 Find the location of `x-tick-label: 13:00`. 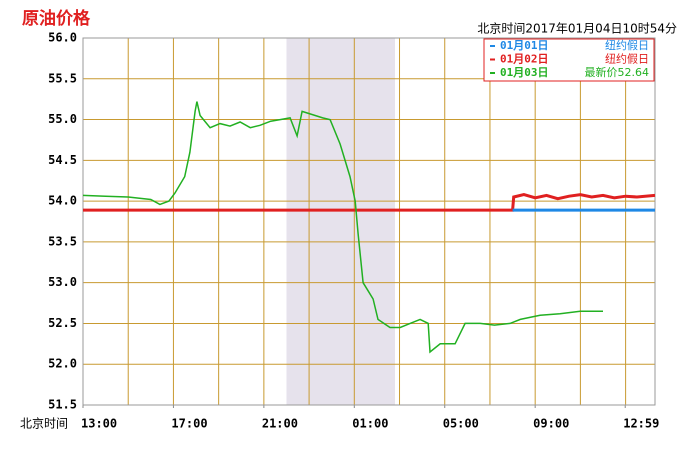

x-tick-label: 13:00 is located at coordinates (99, 424).